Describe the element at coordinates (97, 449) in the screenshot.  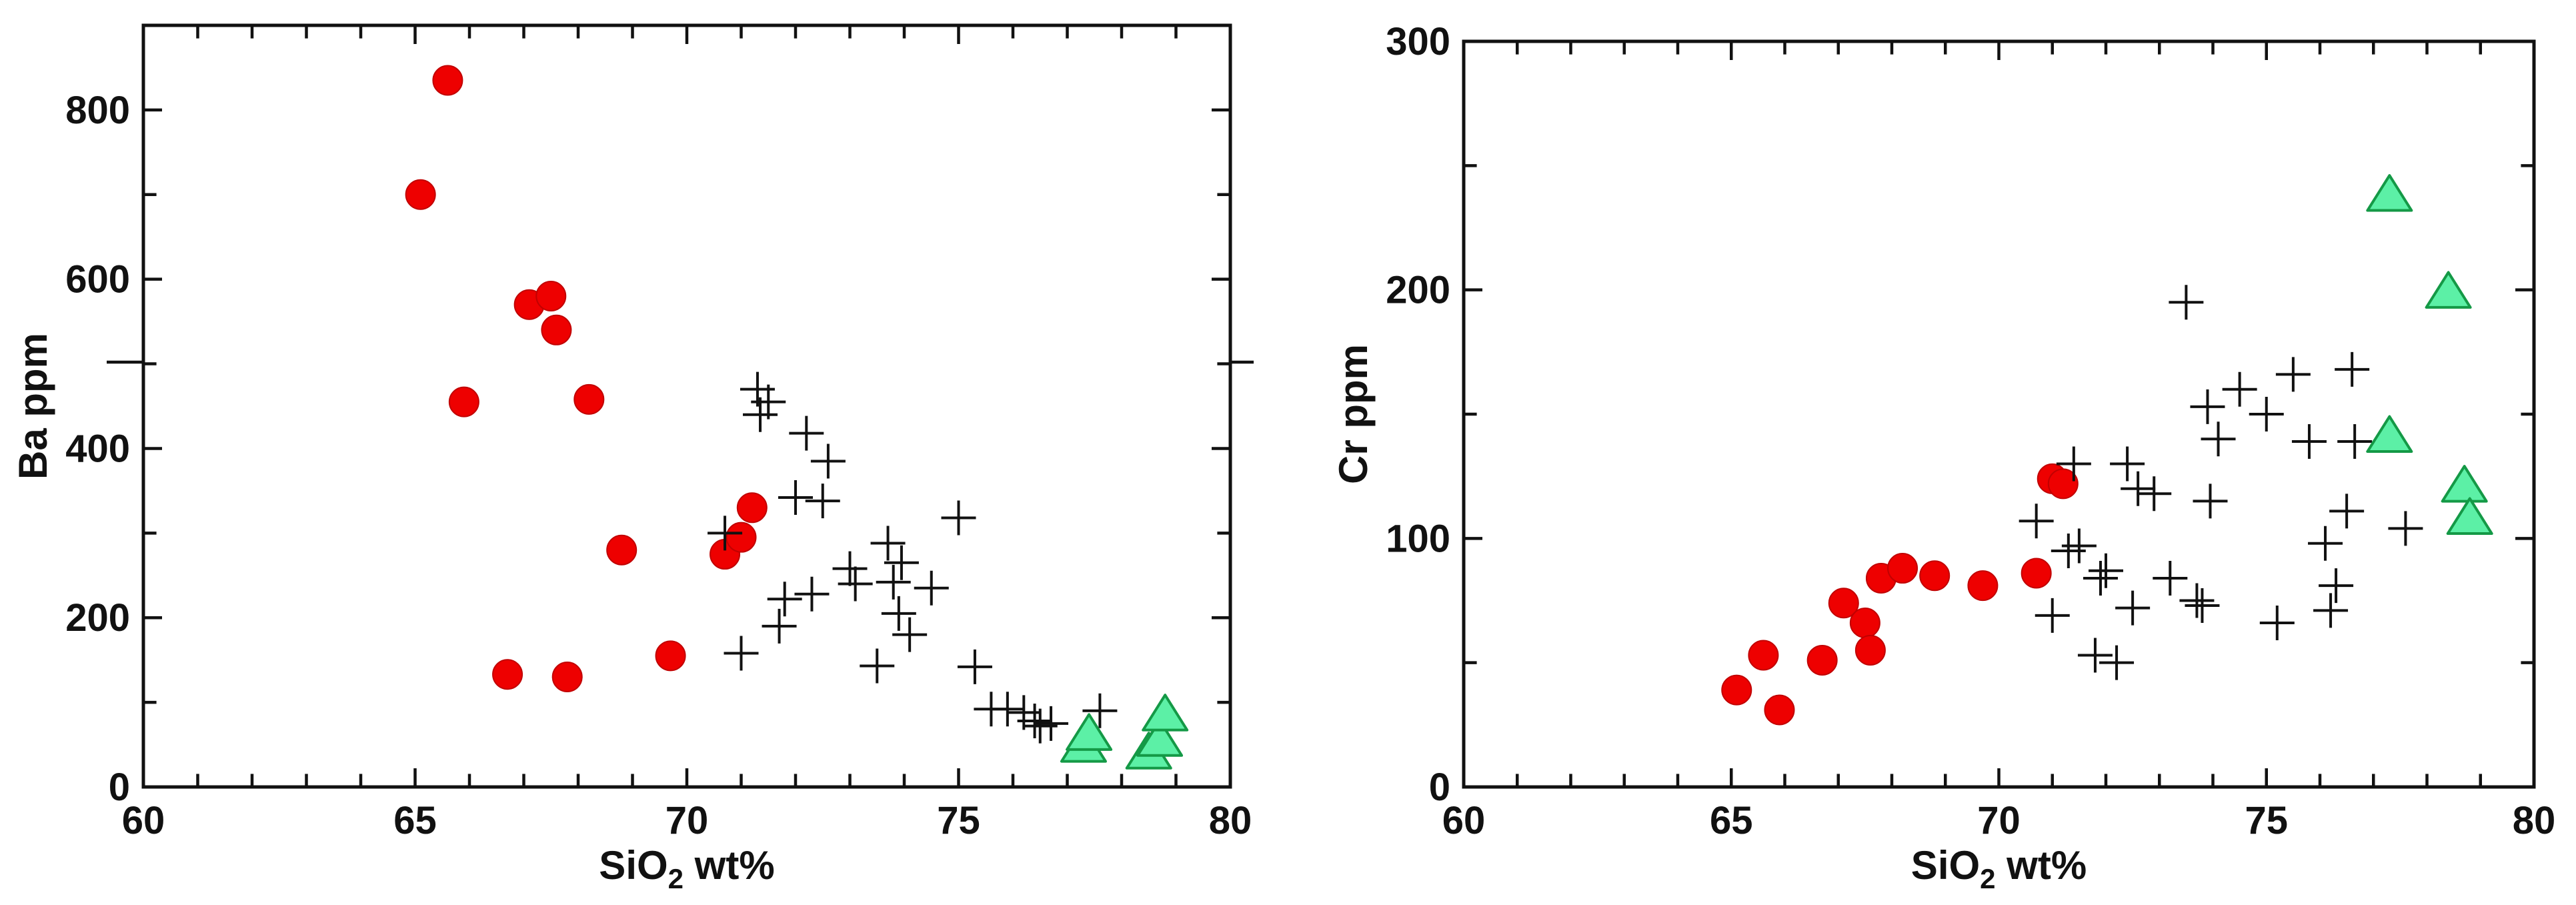
I see `y-tick-labels: 0 200 400 600 800` at that location.